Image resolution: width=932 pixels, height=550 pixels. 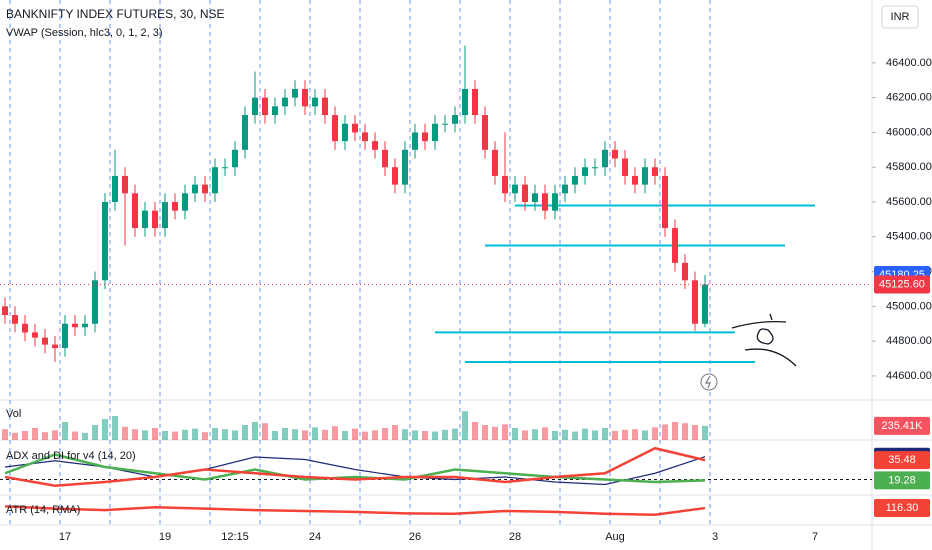 I want to click on indicator-value-box, so click(x=902, y=480).